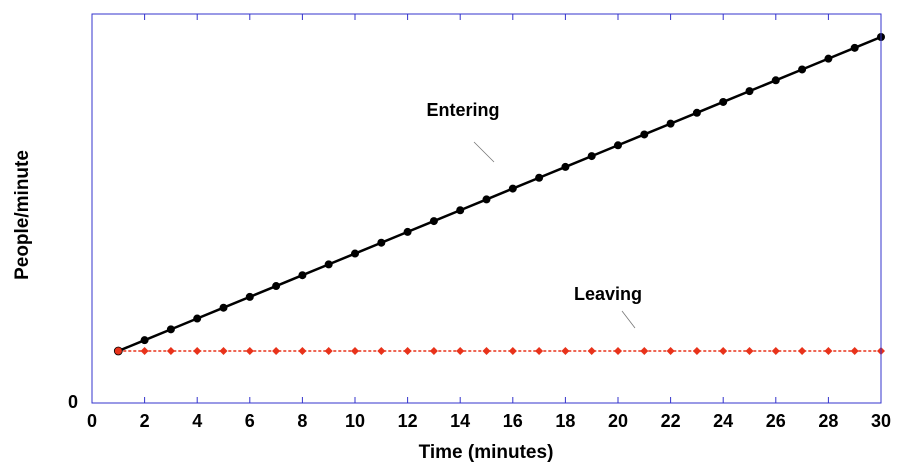  I want to click on x-tick-label: 14, so click(460, 421).